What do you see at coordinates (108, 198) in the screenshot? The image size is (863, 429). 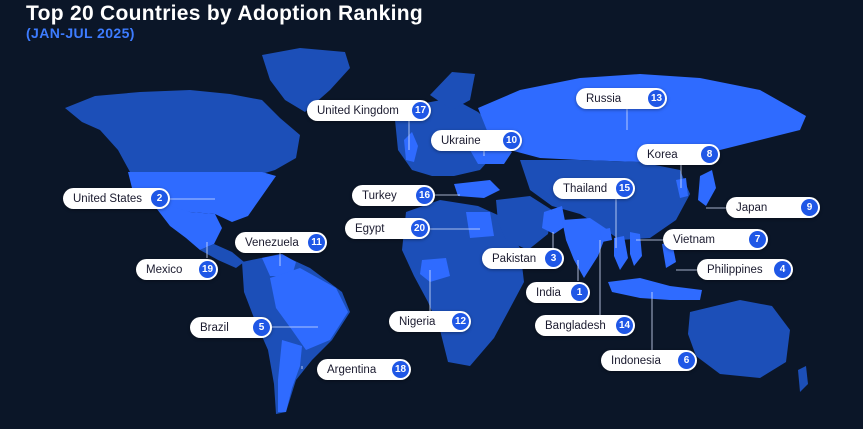 I see `country-name: United States` at bounding box center [108, 198].